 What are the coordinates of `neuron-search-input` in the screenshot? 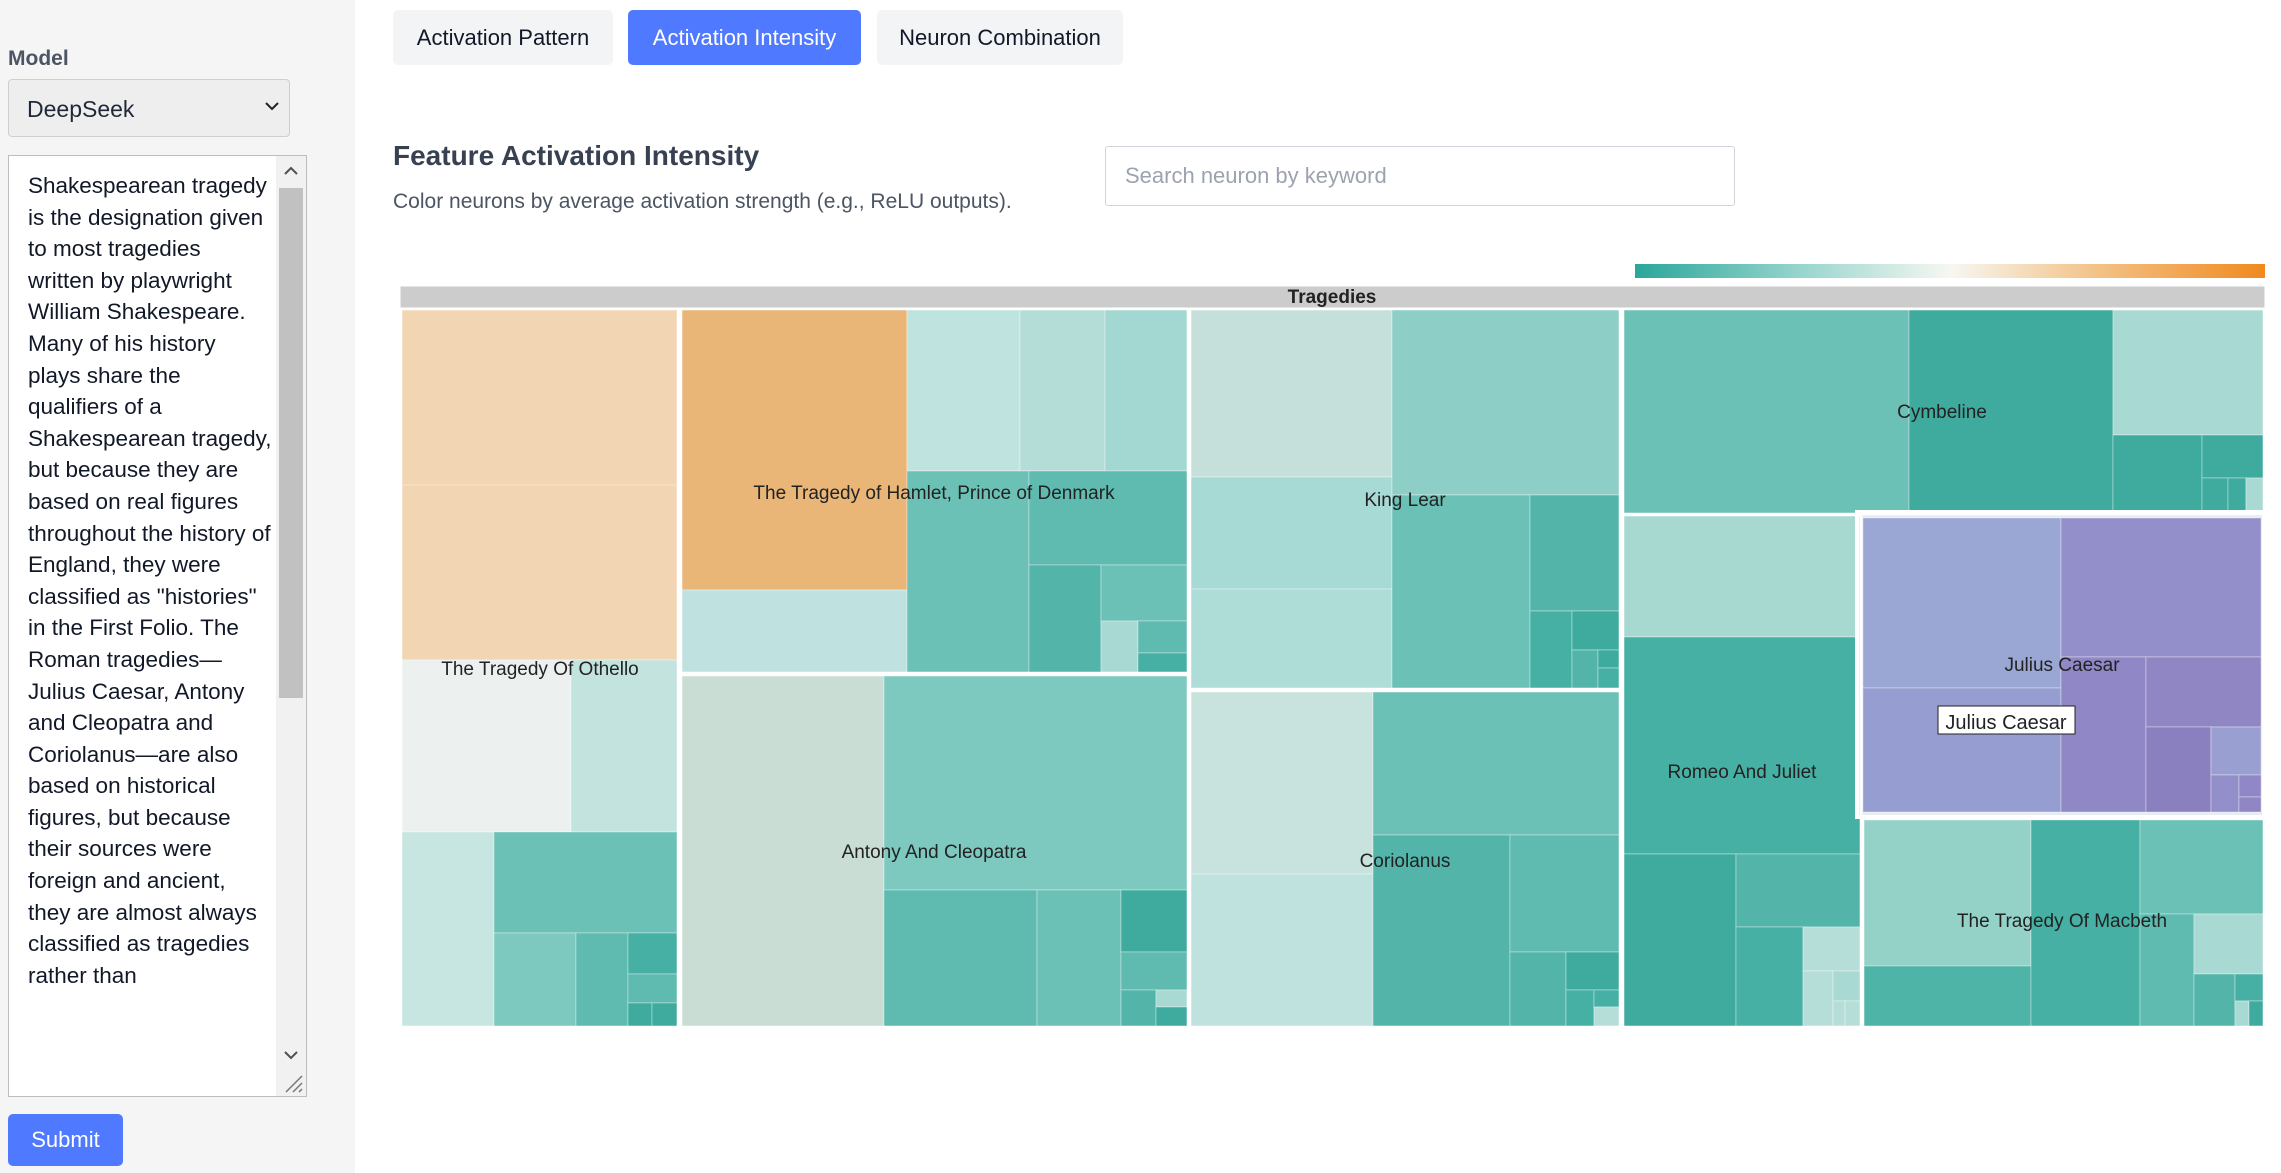 It's located at (1420, 176).